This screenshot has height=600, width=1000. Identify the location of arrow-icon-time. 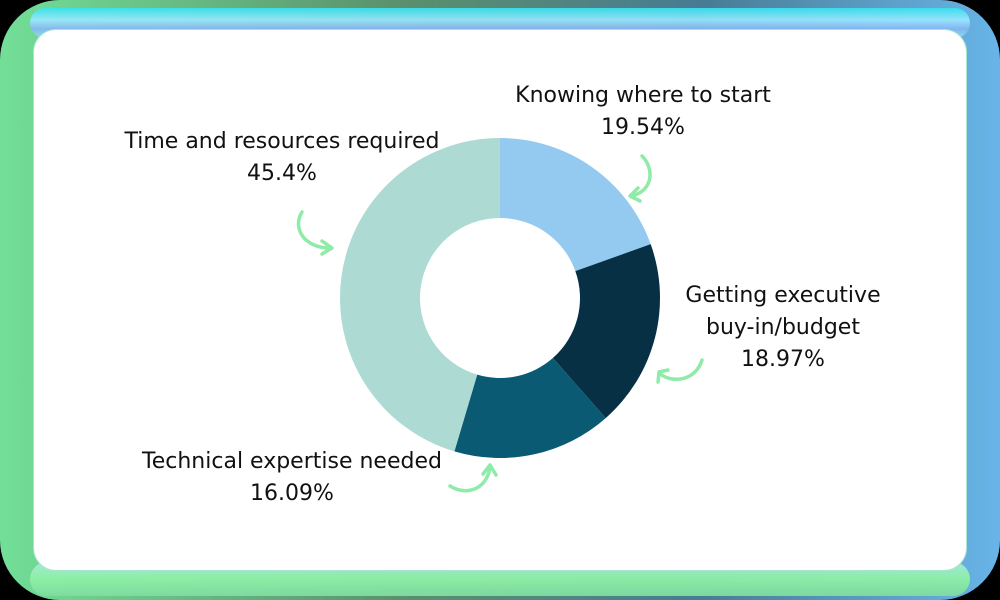
(315, 233).